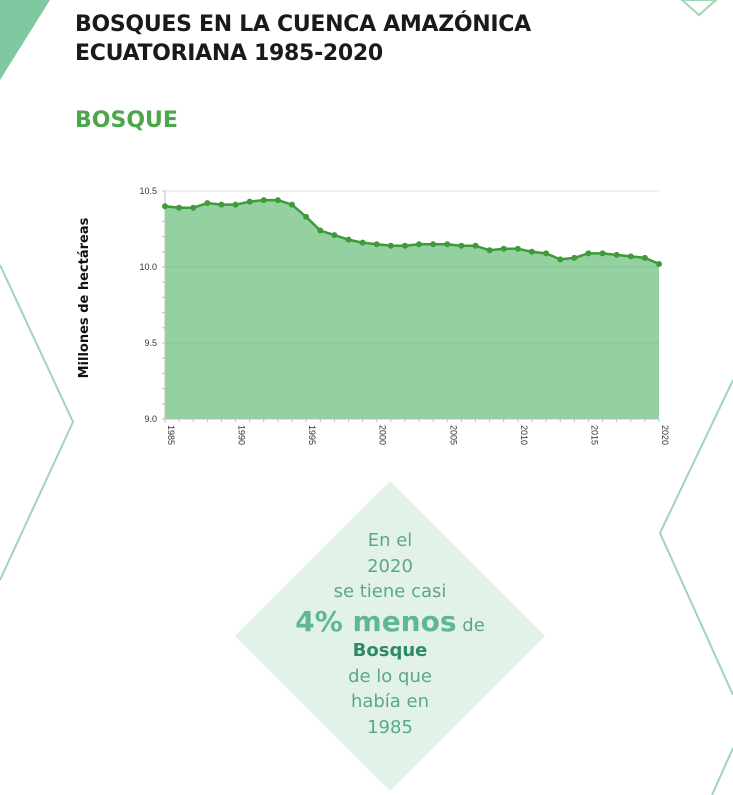  What do you see at coordinates (390, 727) in the screenshot?
I see `callout-line-8: 1985` at bounding box center [390, 727].